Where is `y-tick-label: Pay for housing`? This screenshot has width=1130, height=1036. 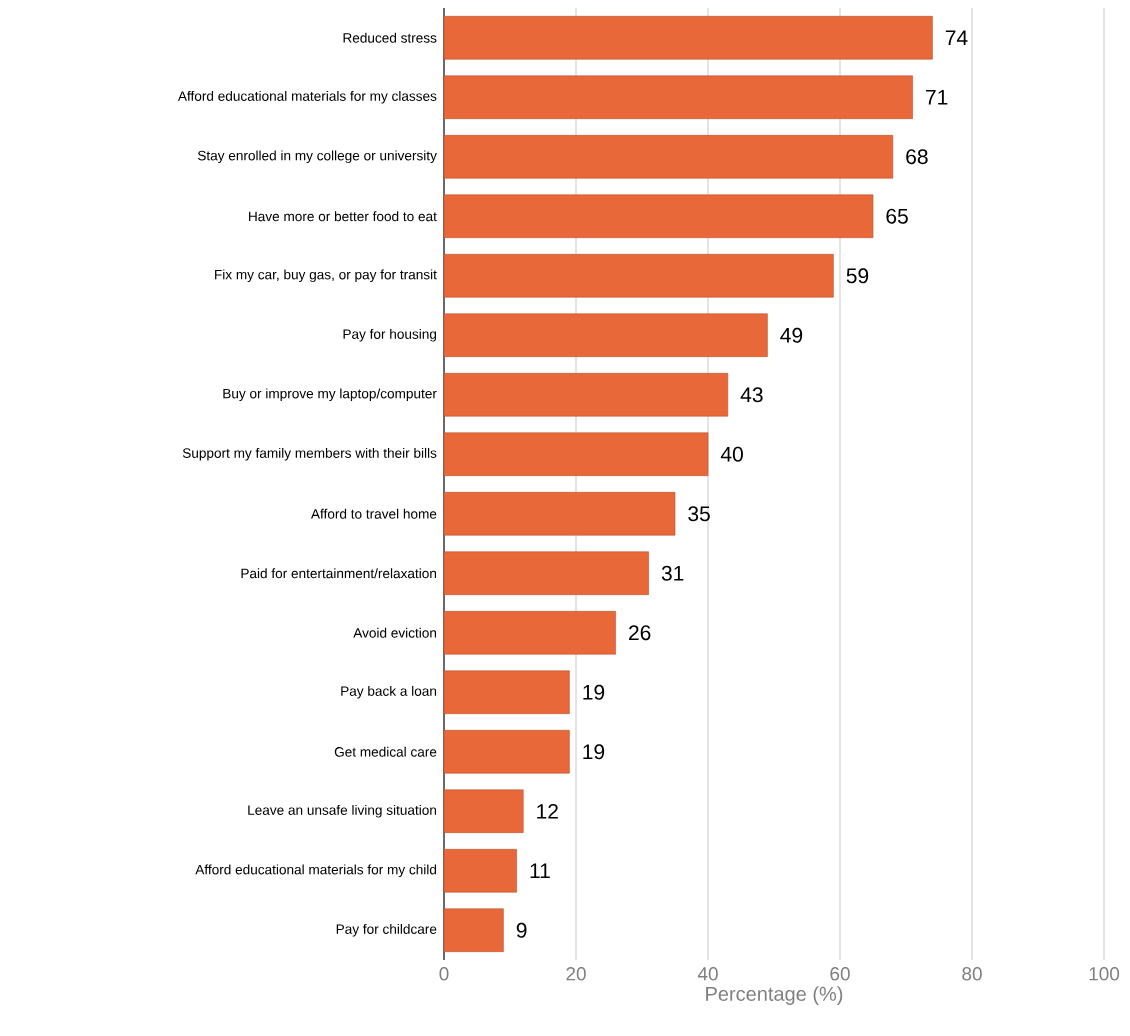
y-tick-label: Pay for housing is located at coordinates (390, 335).